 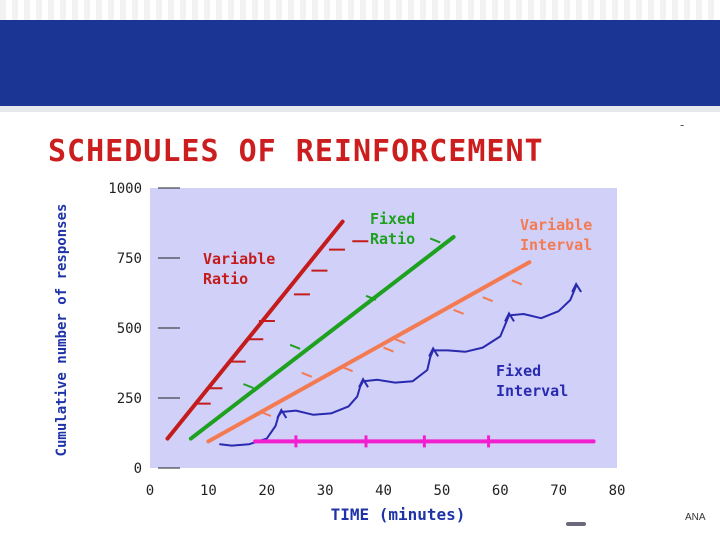 What do you see at coordinates (695, 517) in the screenshot?
I see `footer-logo-text: ANA` at bounding box center [695, 517].